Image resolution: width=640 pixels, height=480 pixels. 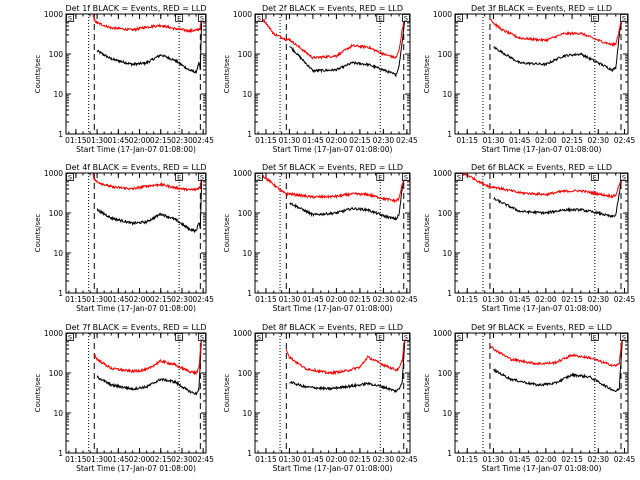 What do you see at coordinates (541, 167) in the screenshot?
I see `panel-title: Det 6f BLACK = Events, RED = LLD` at bounding box center [541, 167].